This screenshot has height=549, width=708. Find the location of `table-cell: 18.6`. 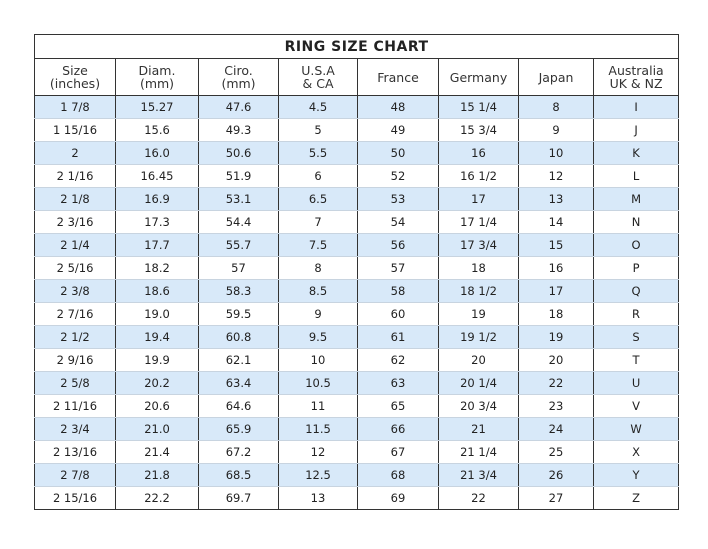

table-cell: 18.6 is located at coordinates (157, 291).